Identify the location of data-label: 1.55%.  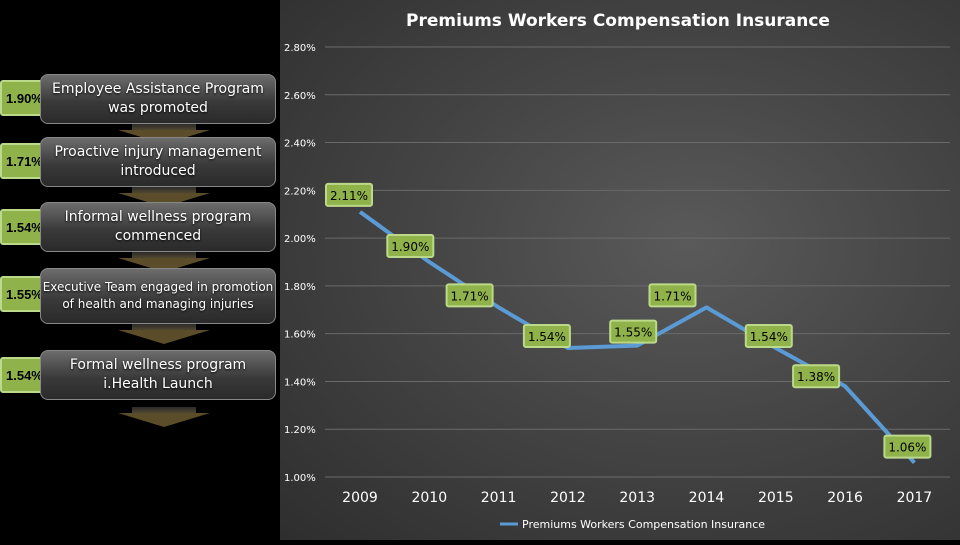
(633, 331).